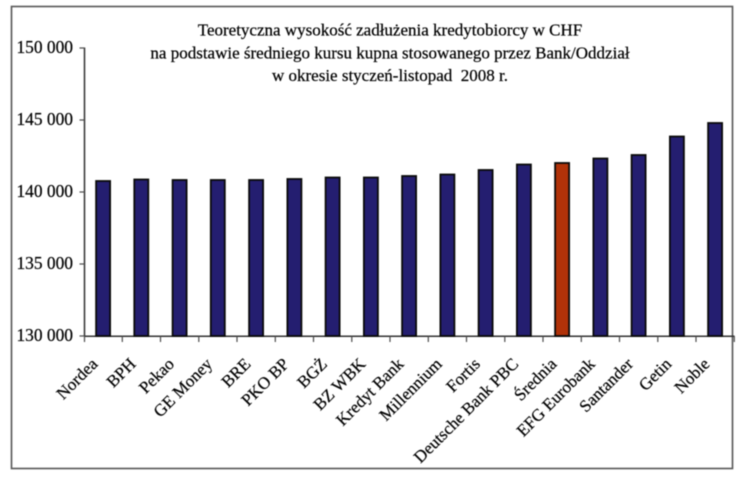  I want to click on svg-text: BPH, so click(121, 372).